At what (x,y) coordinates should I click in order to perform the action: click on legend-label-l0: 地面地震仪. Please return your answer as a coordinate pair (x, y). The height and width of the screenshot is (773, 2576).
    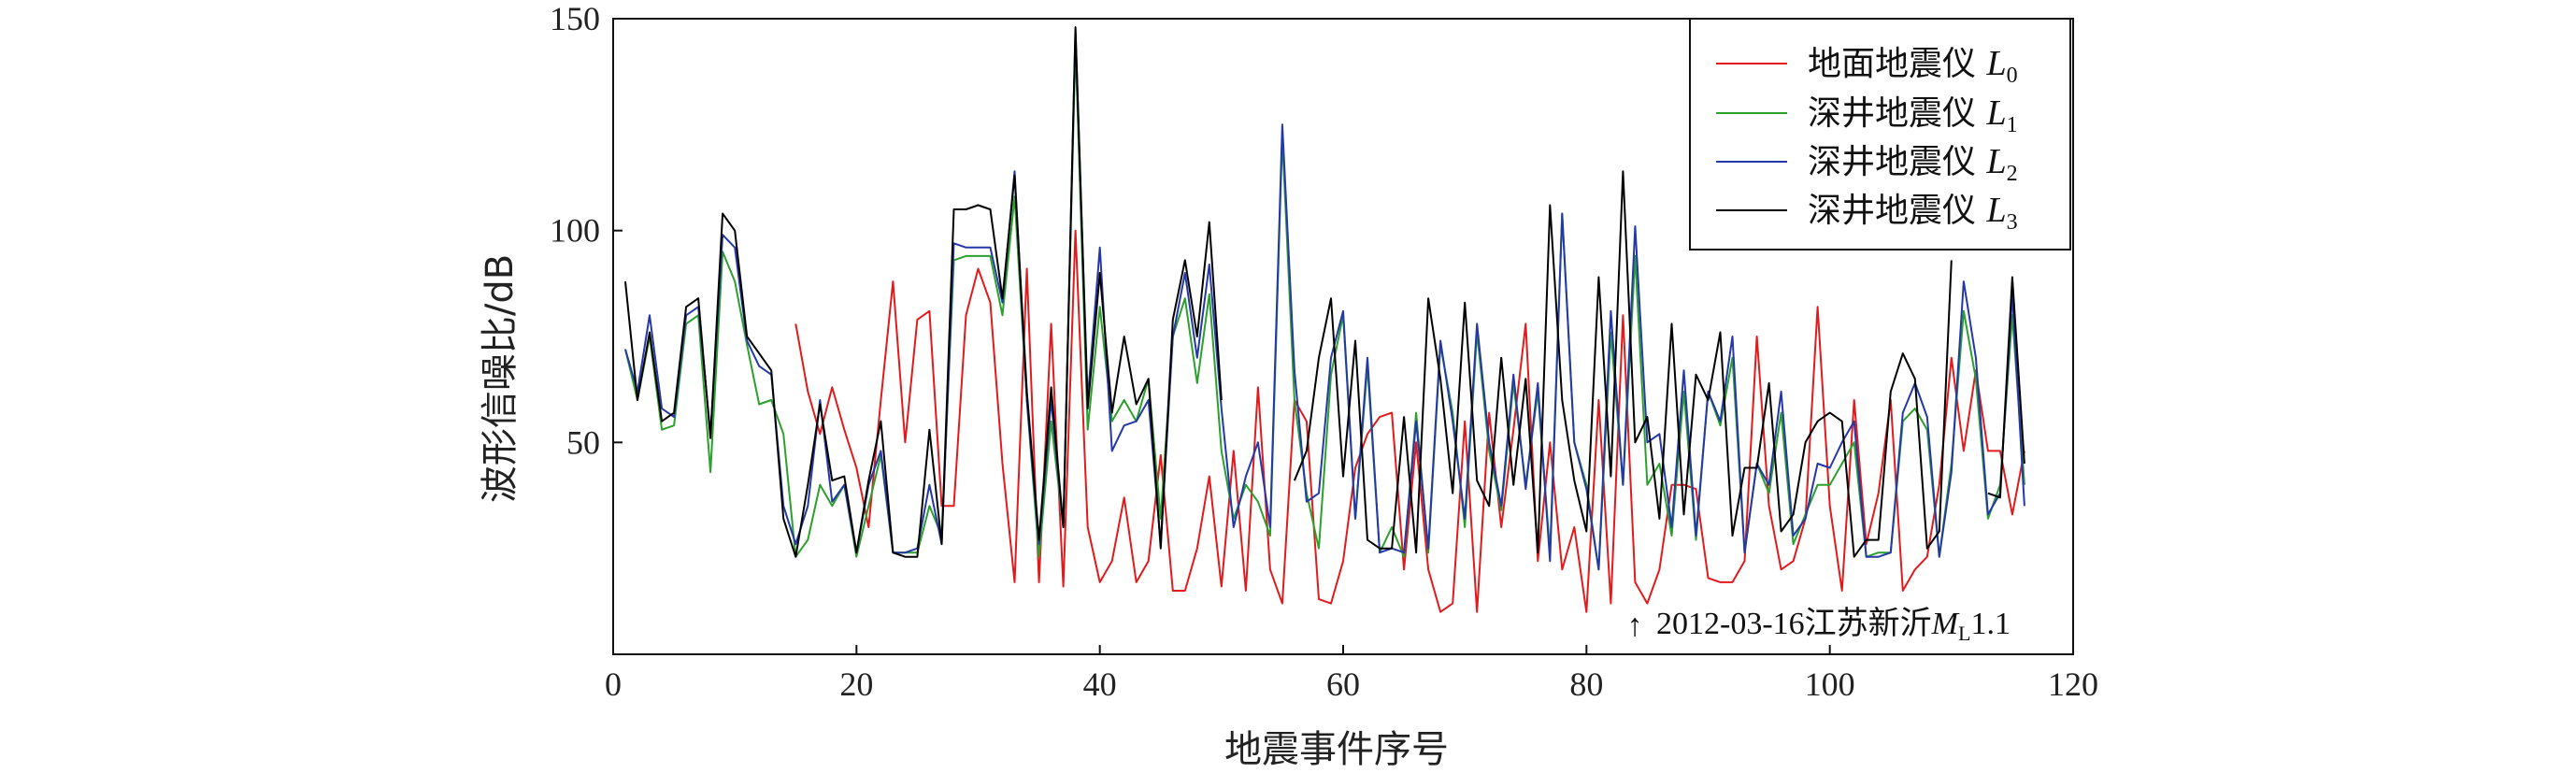
    Looking at the image, I should click on (1897, 64).